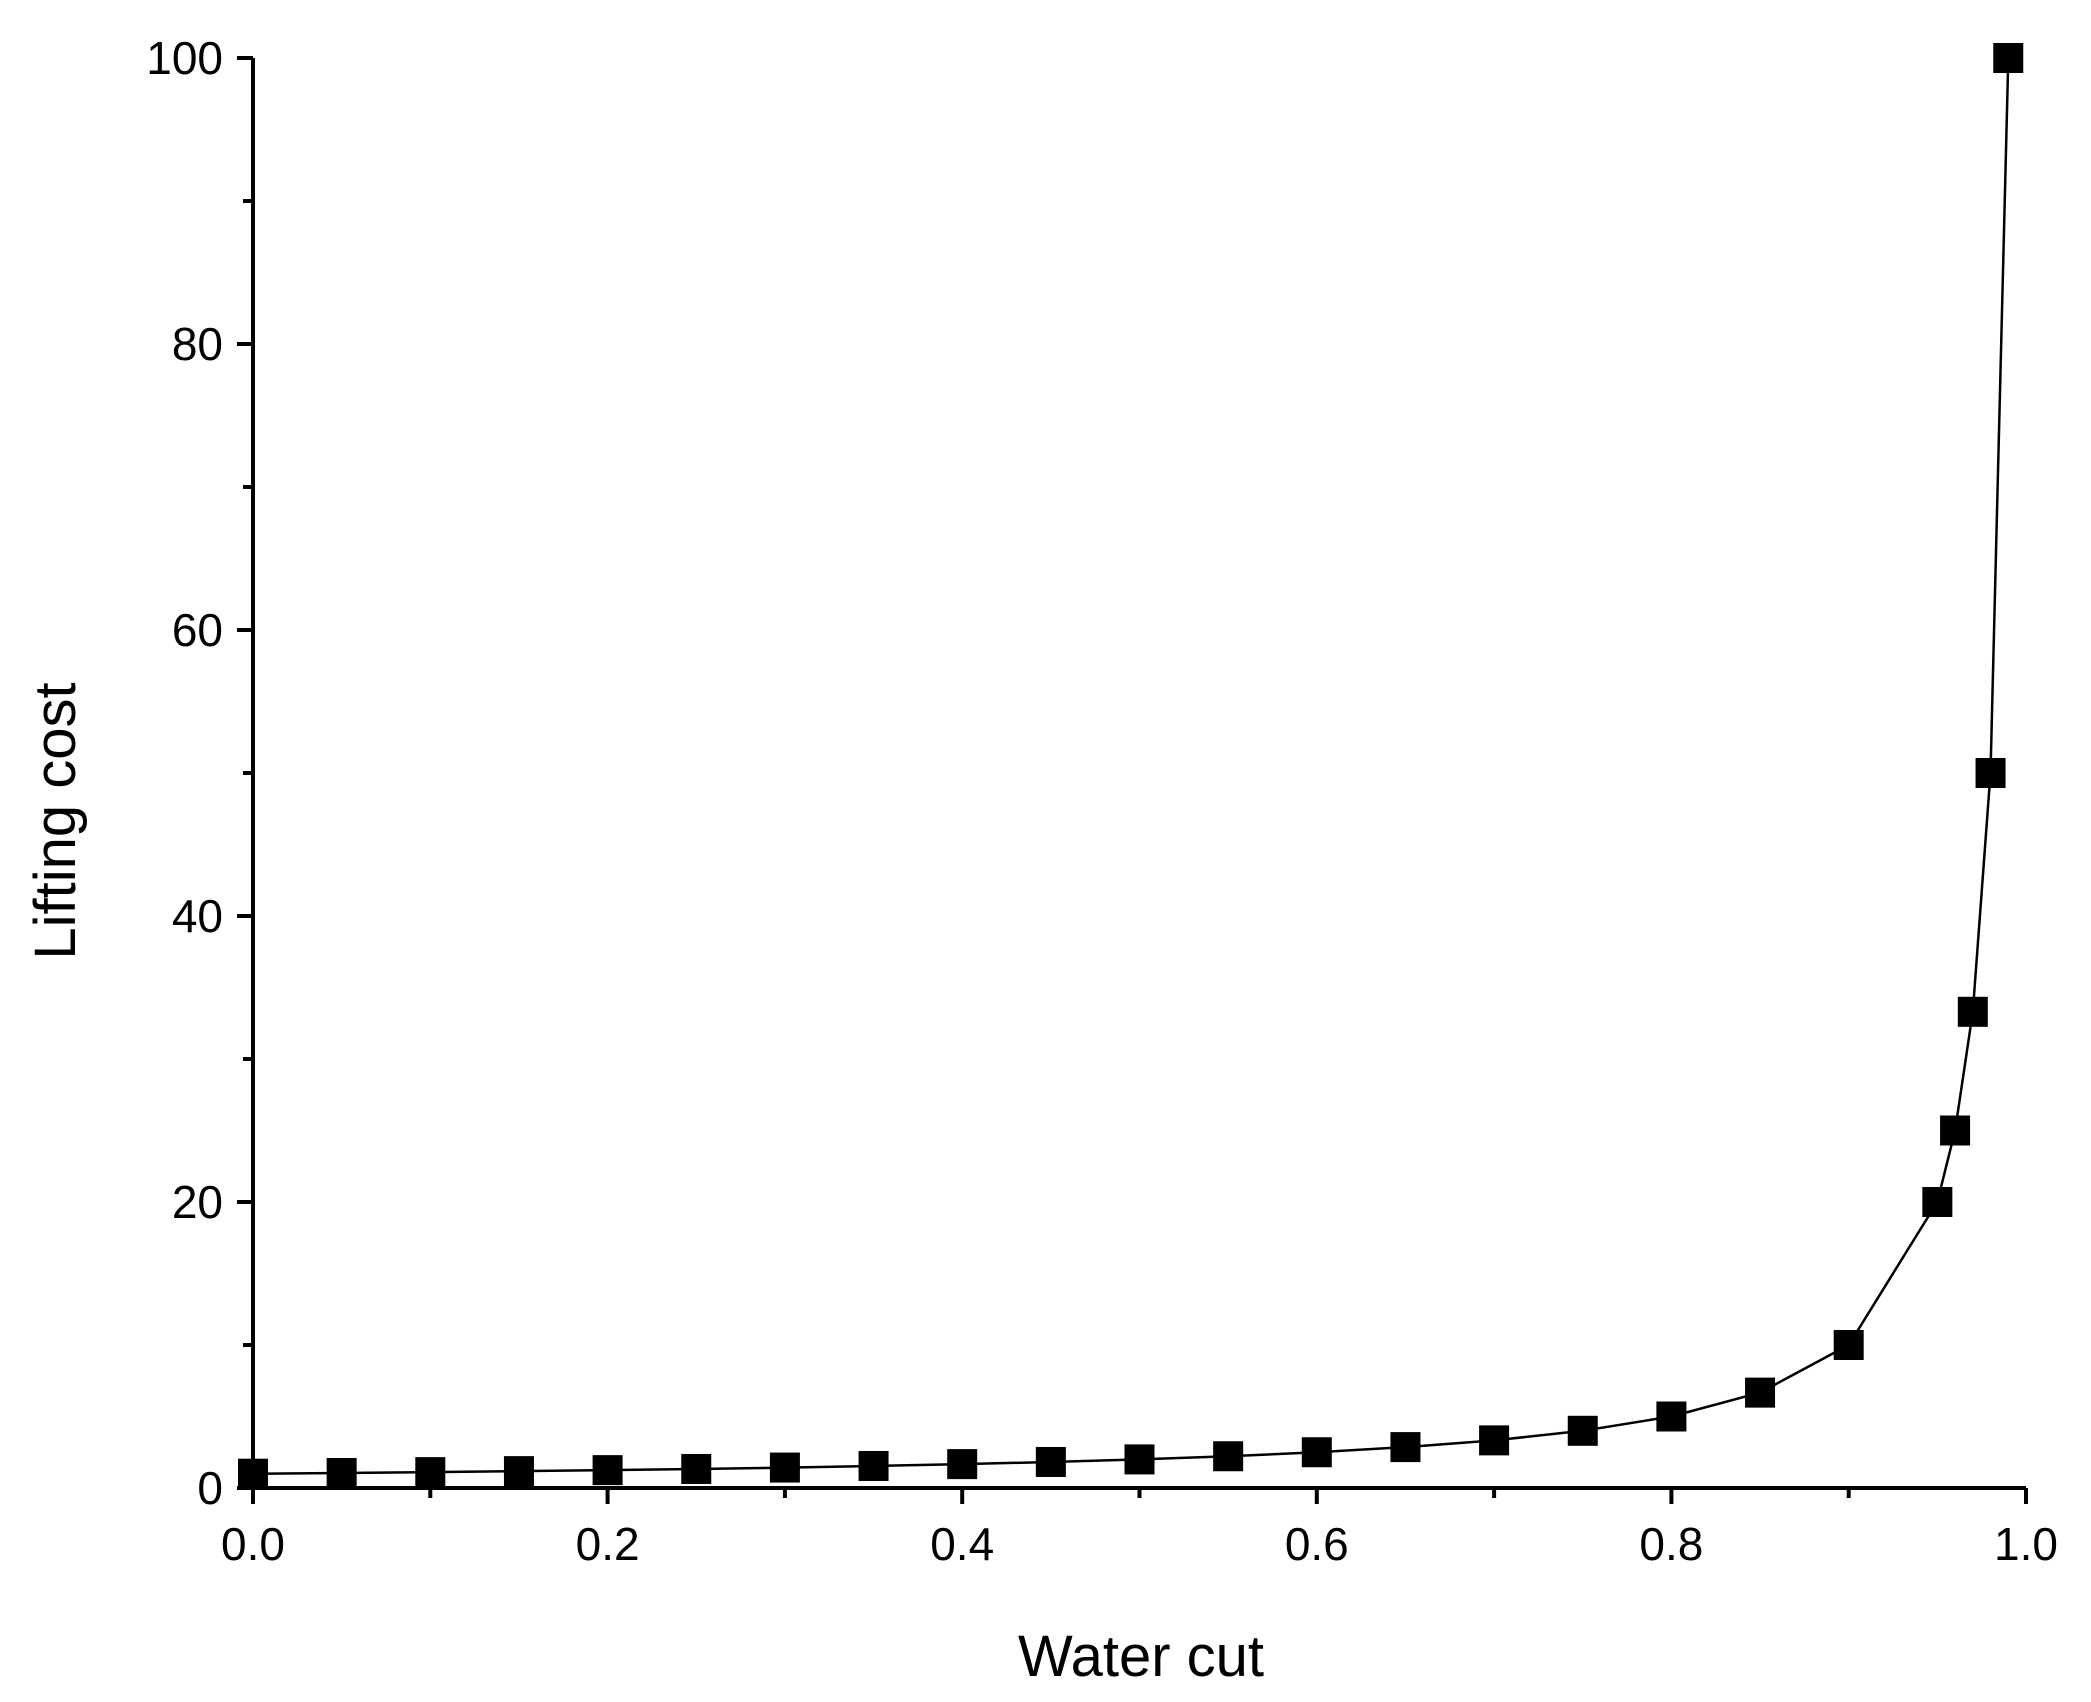 The width and height of the screenshot is (2091, 1702). What do you see at coordinates (197, 344) in the screenshot?
I see `y-tick-label: 80` at bounding box center [197, 344].